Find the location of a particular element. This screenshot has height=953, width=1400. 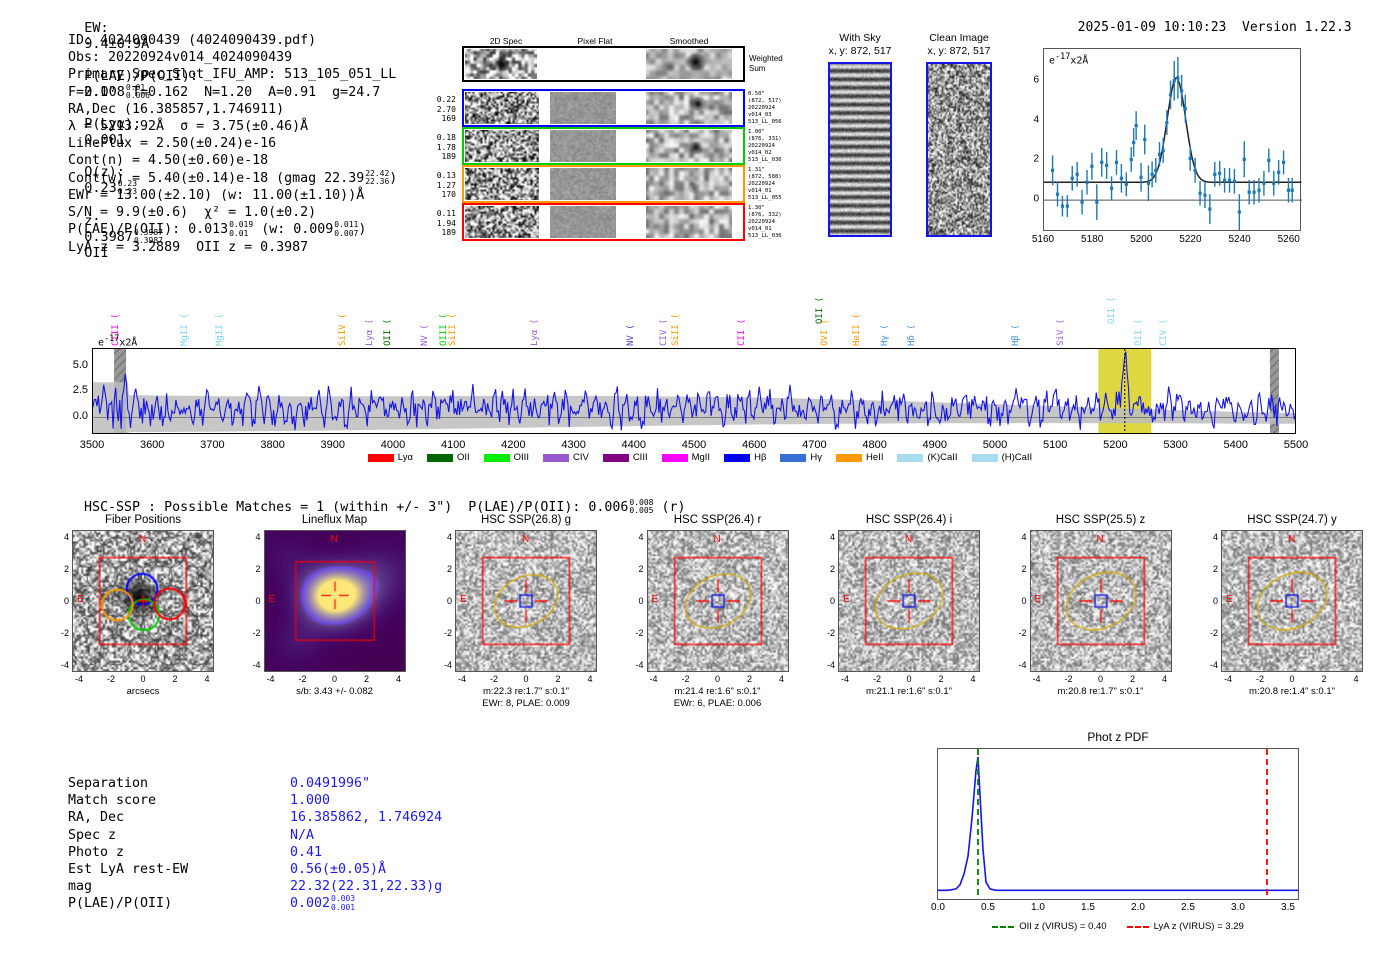

spec2d-fiber-raw is located at coordinates (502, 184).